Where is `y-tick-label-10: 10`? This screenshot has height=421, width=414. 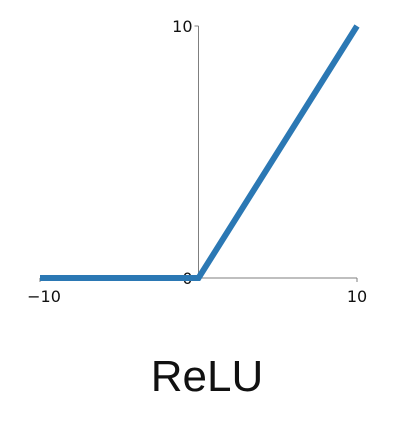
y-tick-label-10: 10 is located at coordinates (182, 26).